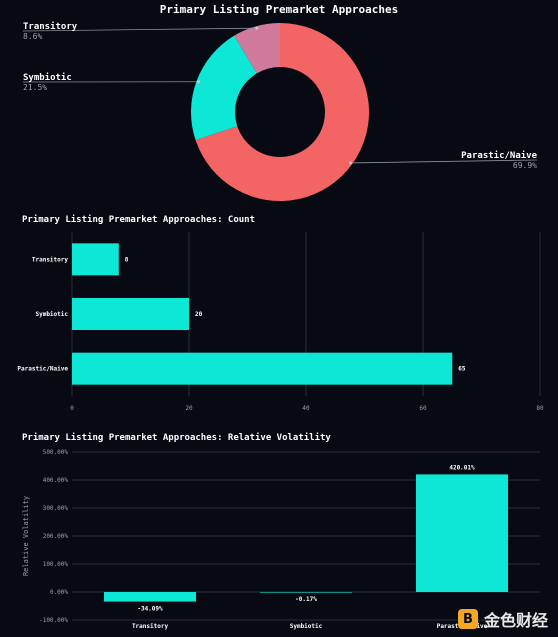 Image resolution: width=558 pixels, height=637 pixels. I want to click on donut-percent-transitory: 8.6%, so click(32, 36).